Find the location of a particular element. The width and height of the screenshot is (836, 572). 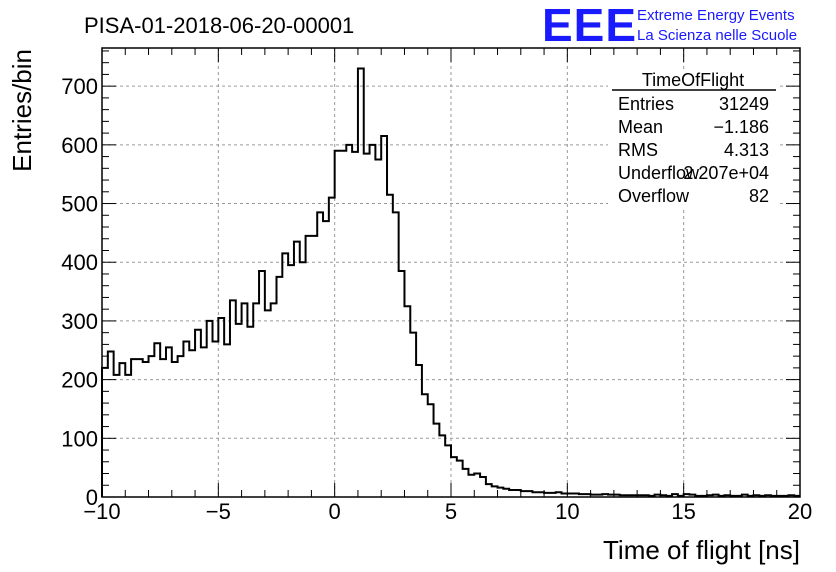

stats-row-value: 31249 is located at coordinates (744, 104).